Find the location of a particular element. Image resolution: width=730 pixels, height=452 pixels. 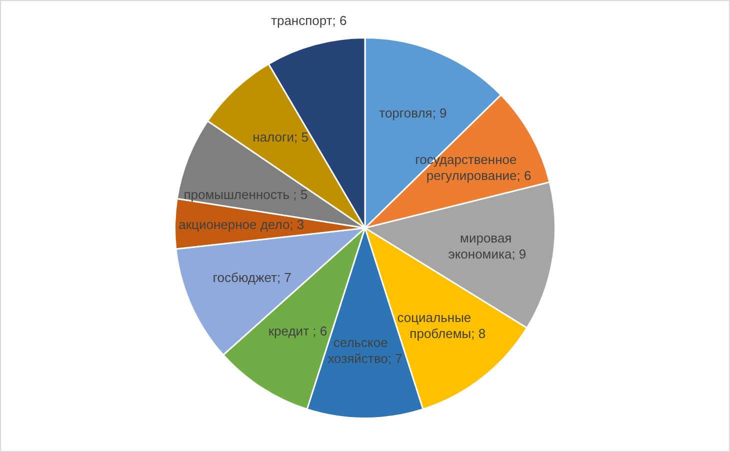

slice-label: налоги is located at coordinates (273, 136).